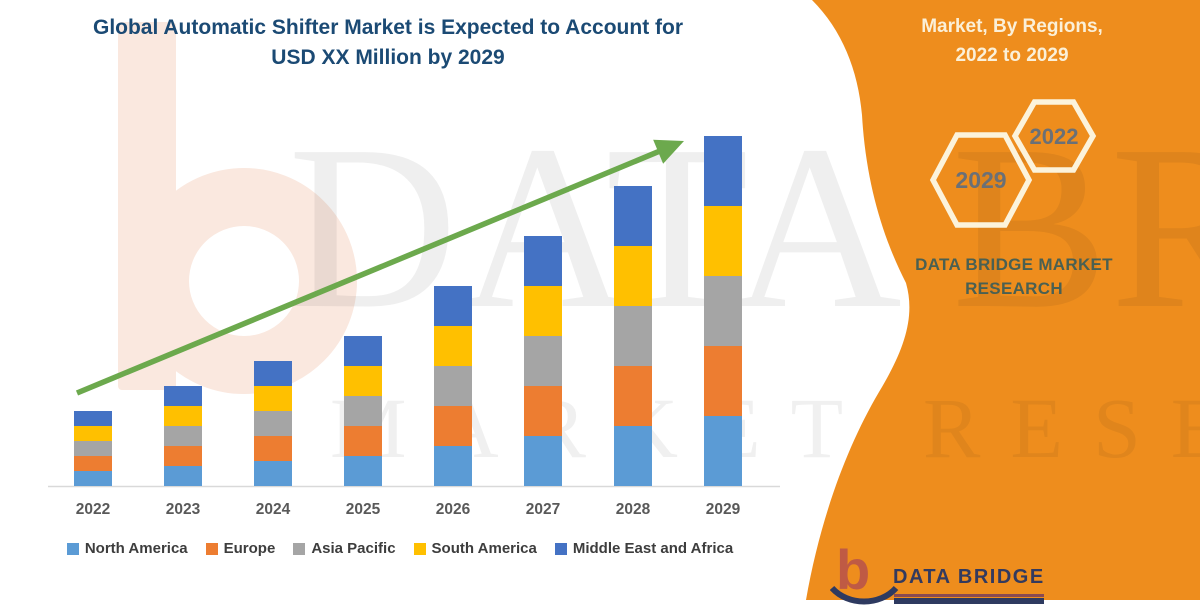 The height and width of the screenshot is (608, 1200). I want to click on bar-segment-north-america-2028, so click(633, 456).